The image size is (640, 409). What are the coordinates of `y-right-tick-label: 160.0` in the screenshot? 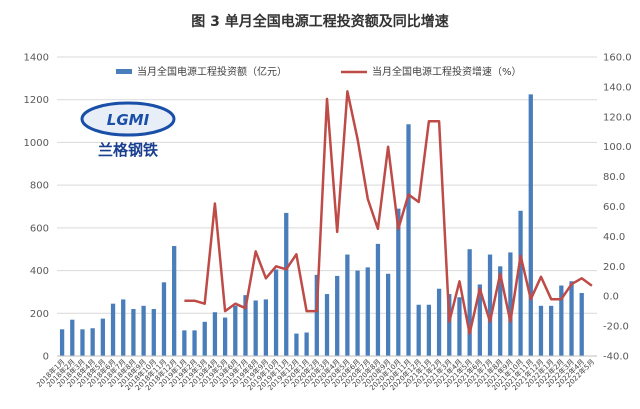 It's located at (617, 58).